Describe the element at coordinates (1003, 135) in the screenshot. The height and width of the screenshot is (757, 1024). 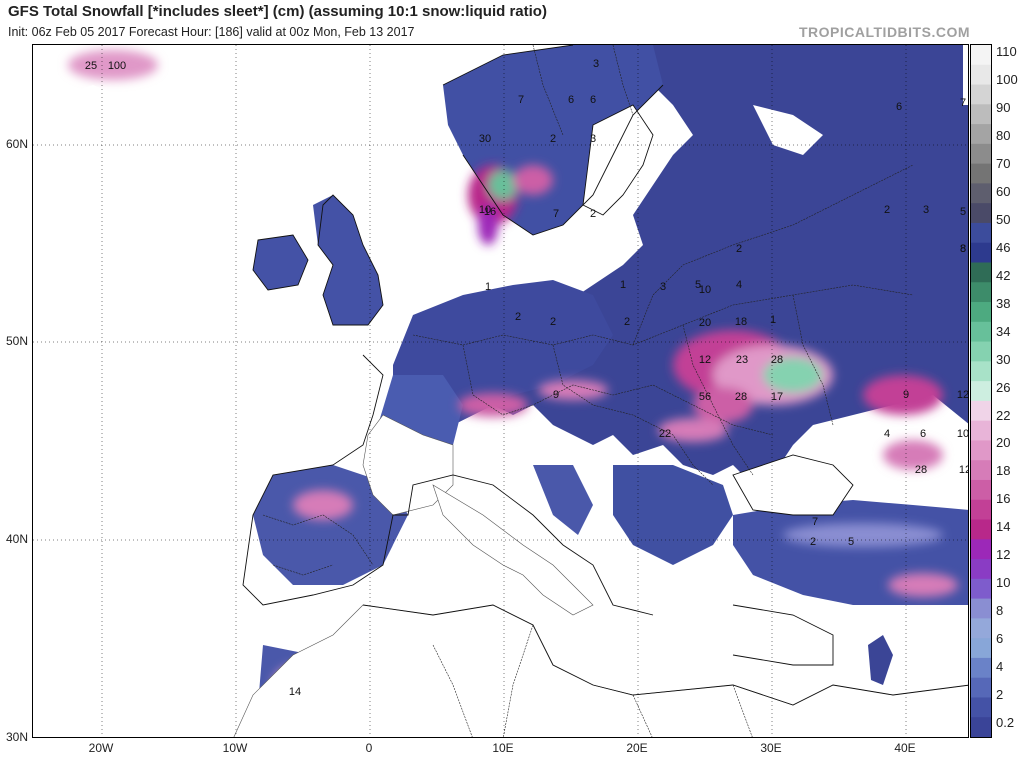
I see `colorbar-label: 80` at that location.